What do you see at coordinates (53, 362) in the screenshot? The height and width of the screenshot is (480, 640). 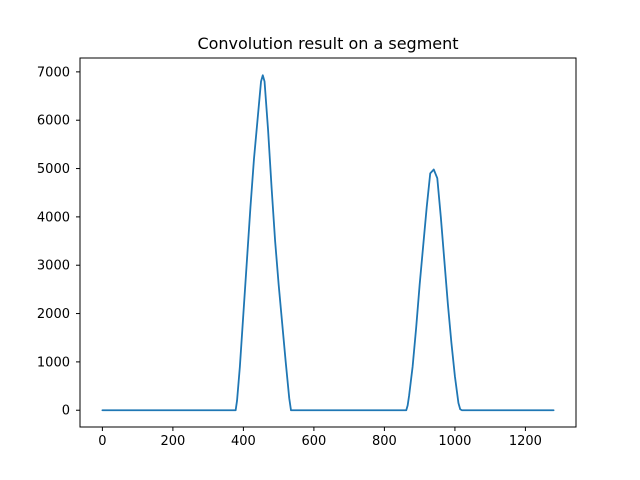 I see `y-tick-label: 1000` at bounding box center [53, 362].